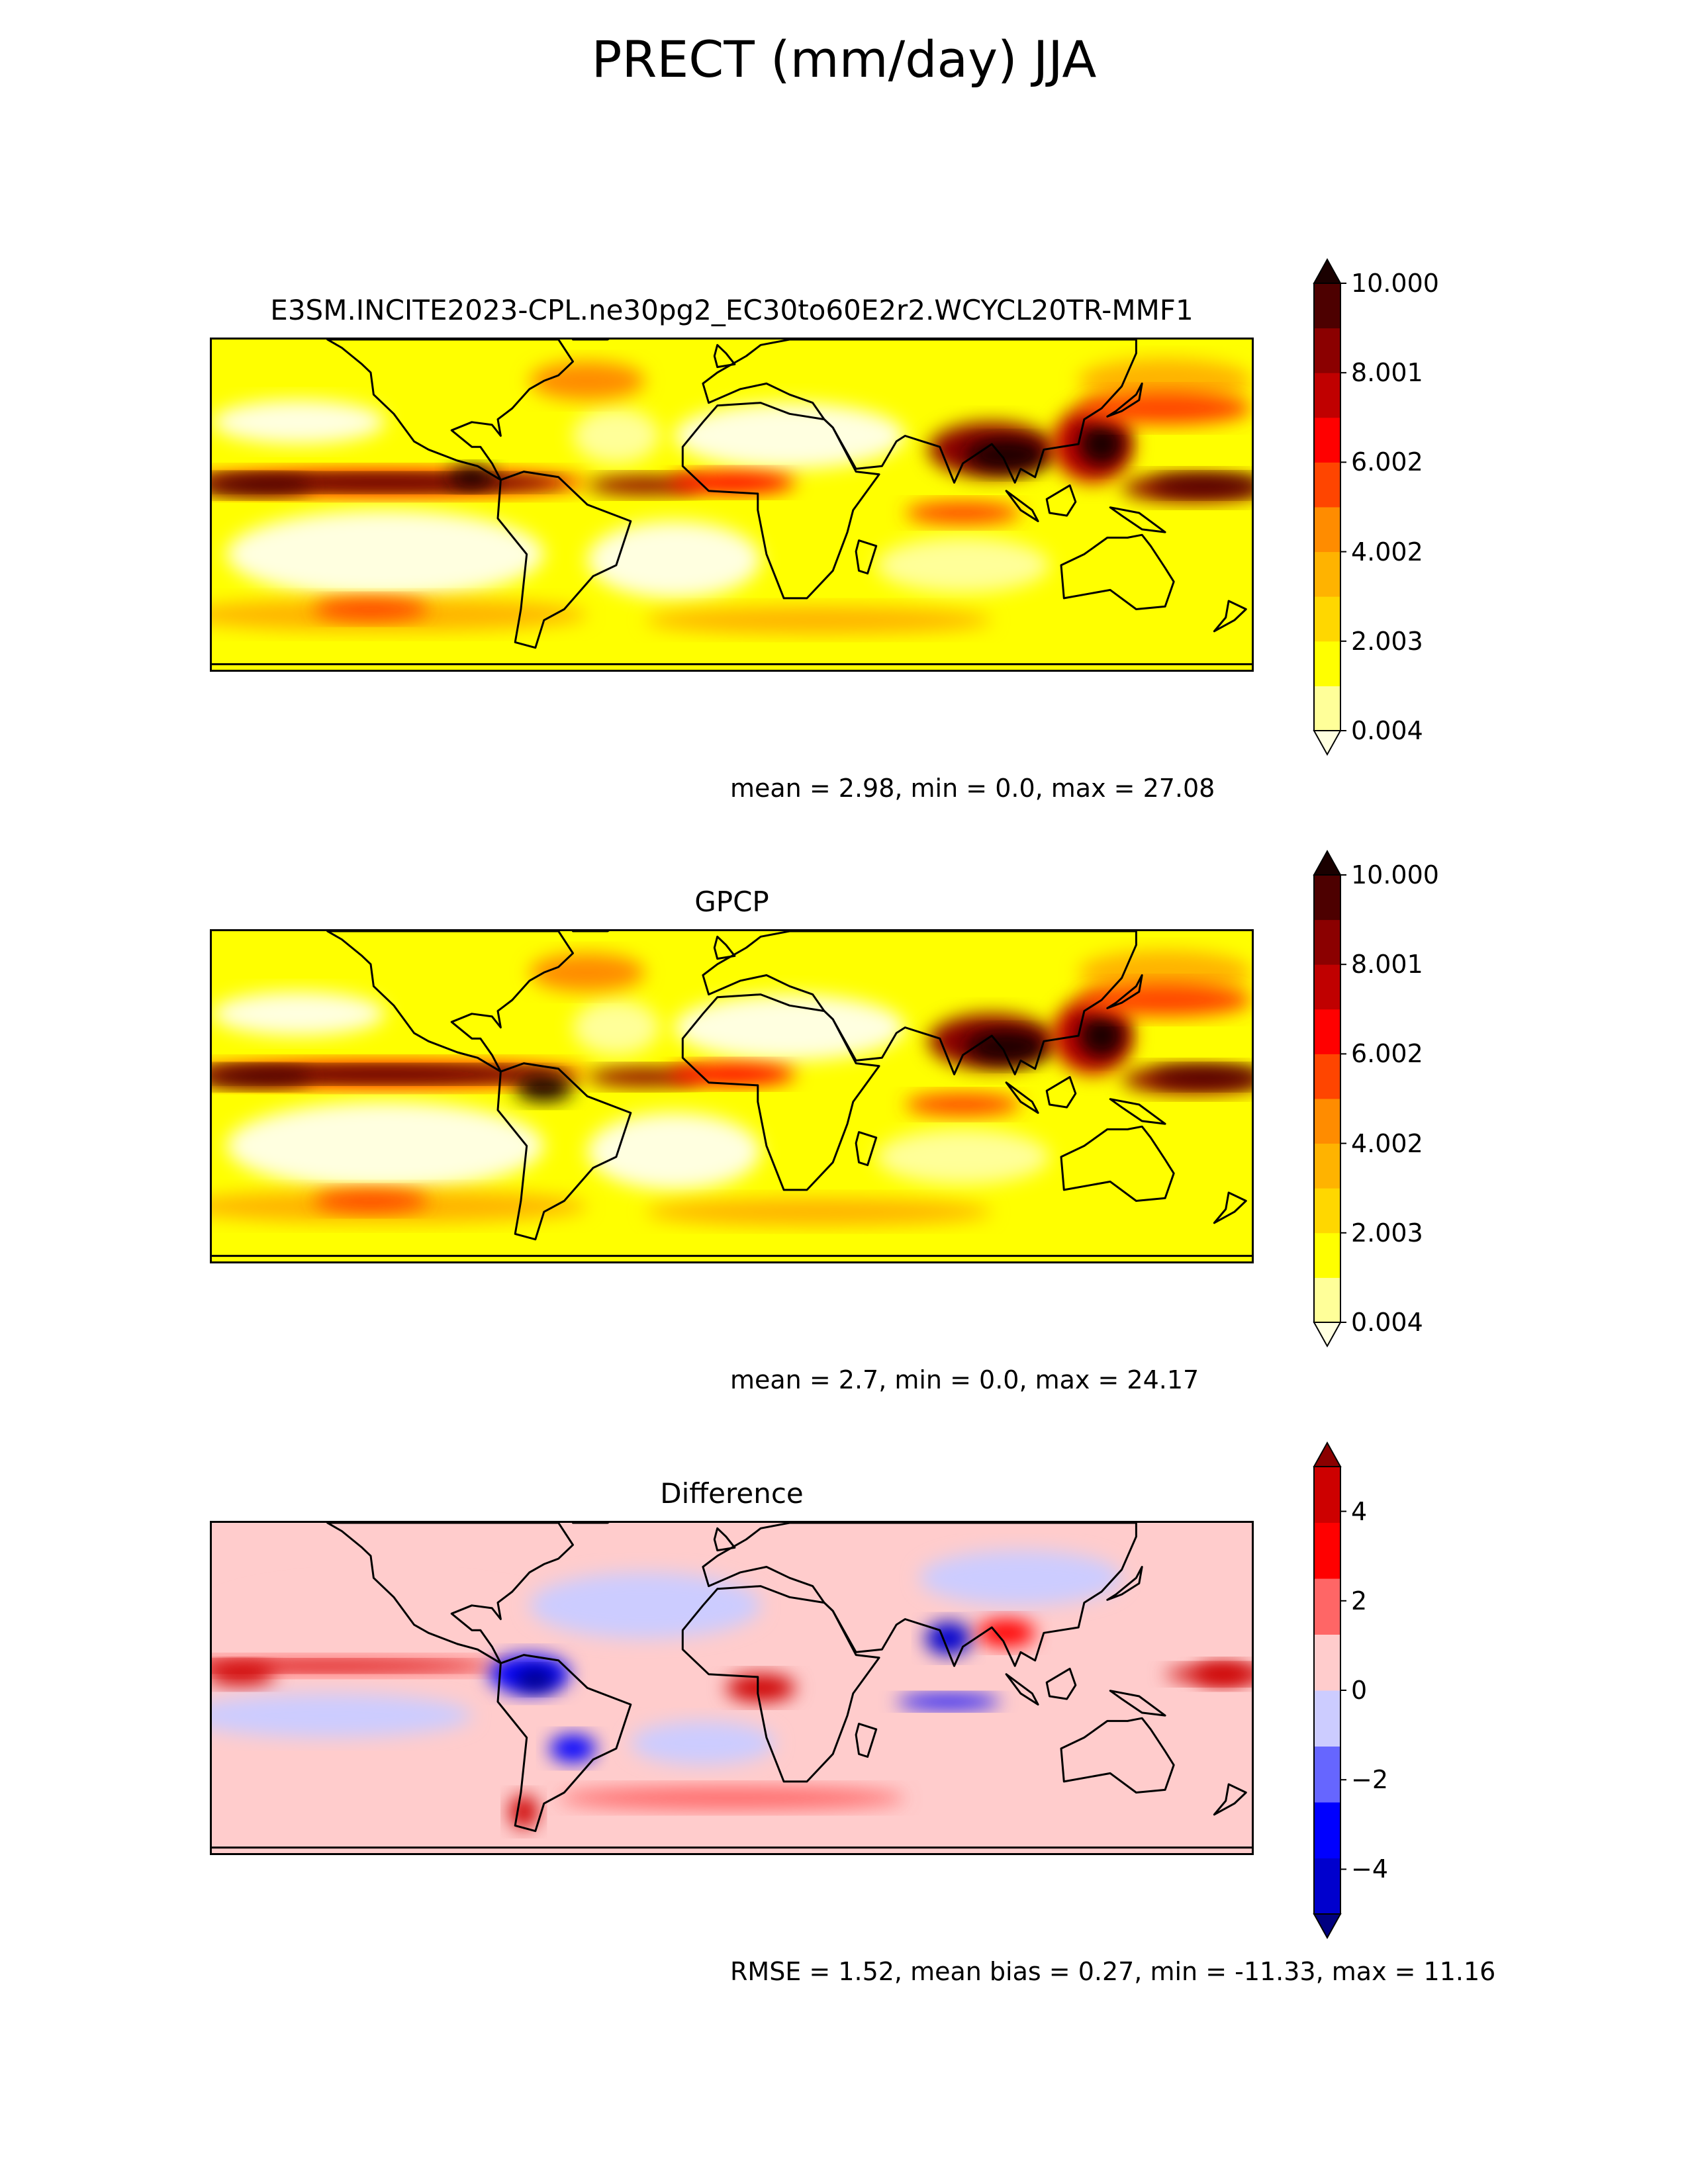 This screenshot has height=2184, width=1688. What do you see at coordinates (370, 609) in the screenshot?
I see `field-storm-core-sp` at bounding box center [370, 609].